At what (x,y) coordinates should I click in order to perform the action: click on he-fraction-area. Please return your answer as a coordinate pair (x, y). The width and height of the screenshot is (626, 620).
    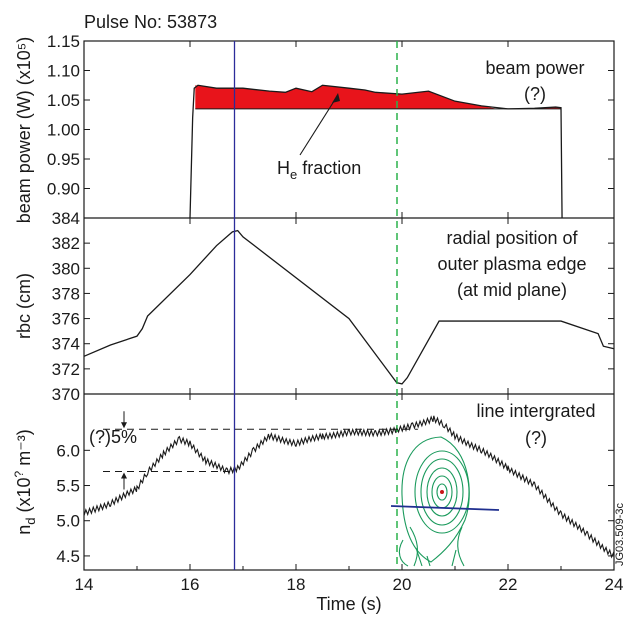
    Looking at the image, I should click on (378, 97).